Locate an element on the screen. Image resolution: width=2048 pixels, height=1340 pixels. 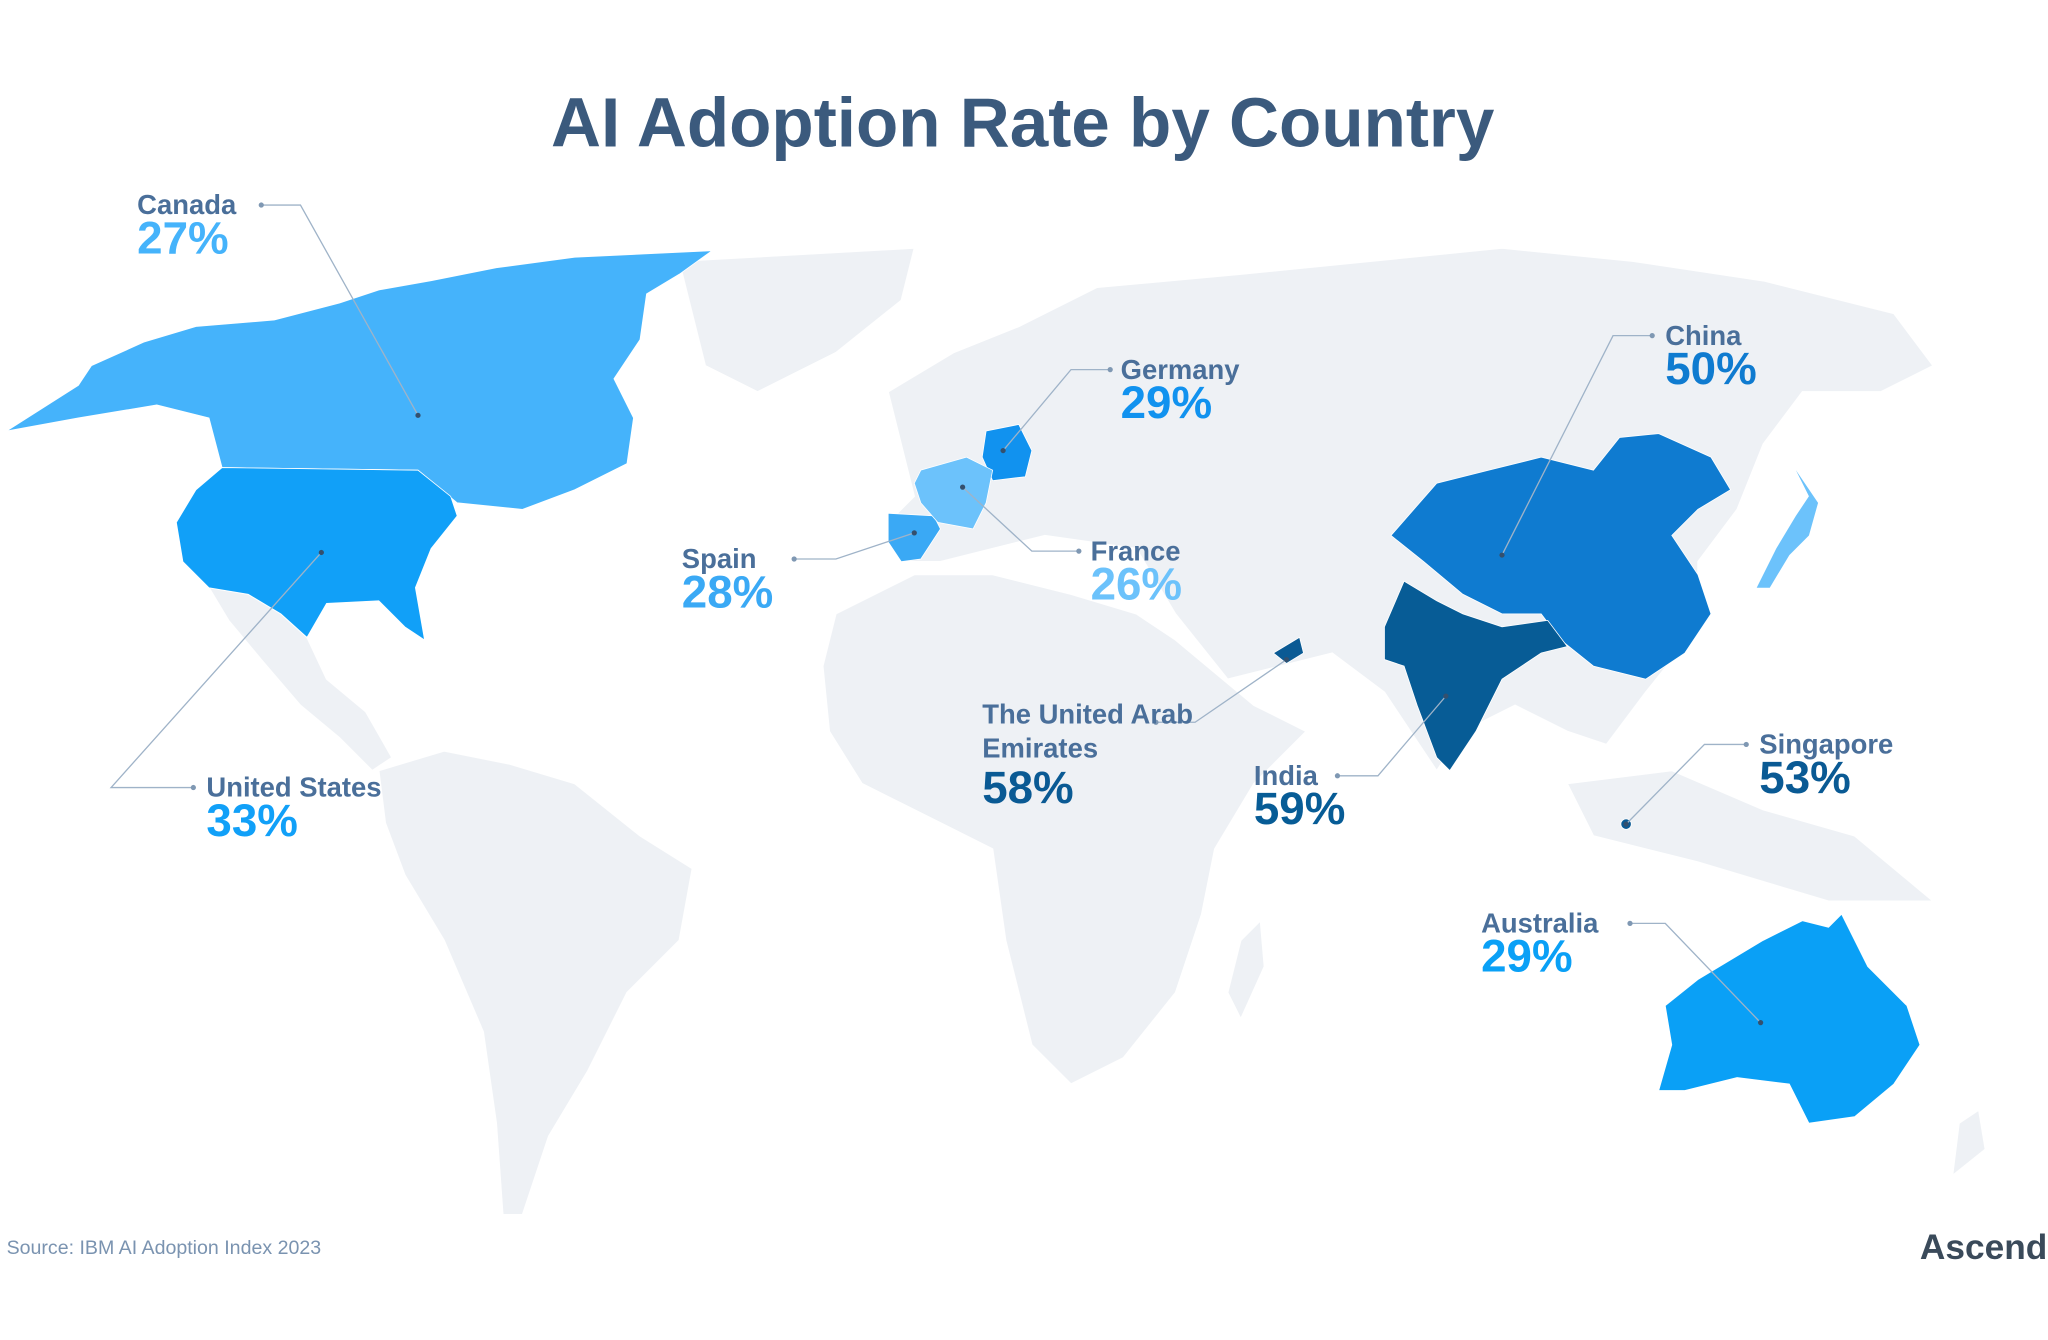
country-name: Singapore is located at coordinates (1826, 744).